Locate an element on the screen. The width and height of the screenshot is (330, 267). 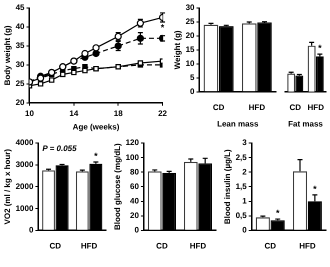
x-tick-label: 18 is located at coordinates (119, 113).